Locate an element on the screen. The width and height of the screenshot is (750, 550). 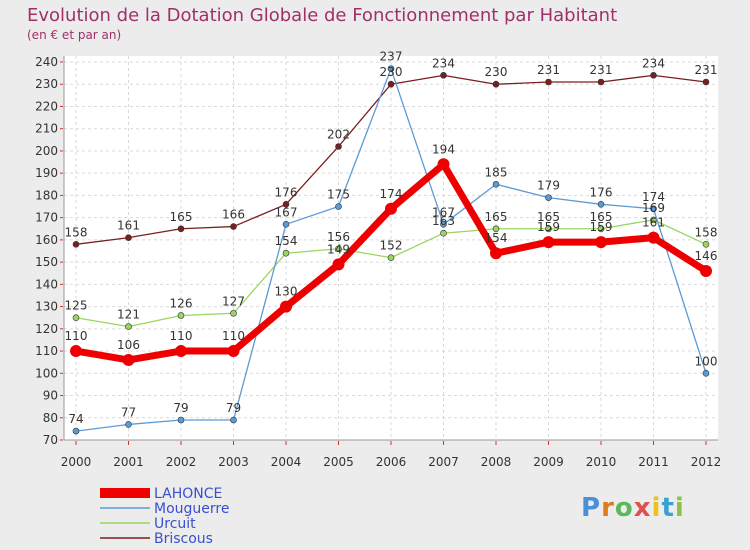
data-label: 179 is located at coordinates (548, 186).